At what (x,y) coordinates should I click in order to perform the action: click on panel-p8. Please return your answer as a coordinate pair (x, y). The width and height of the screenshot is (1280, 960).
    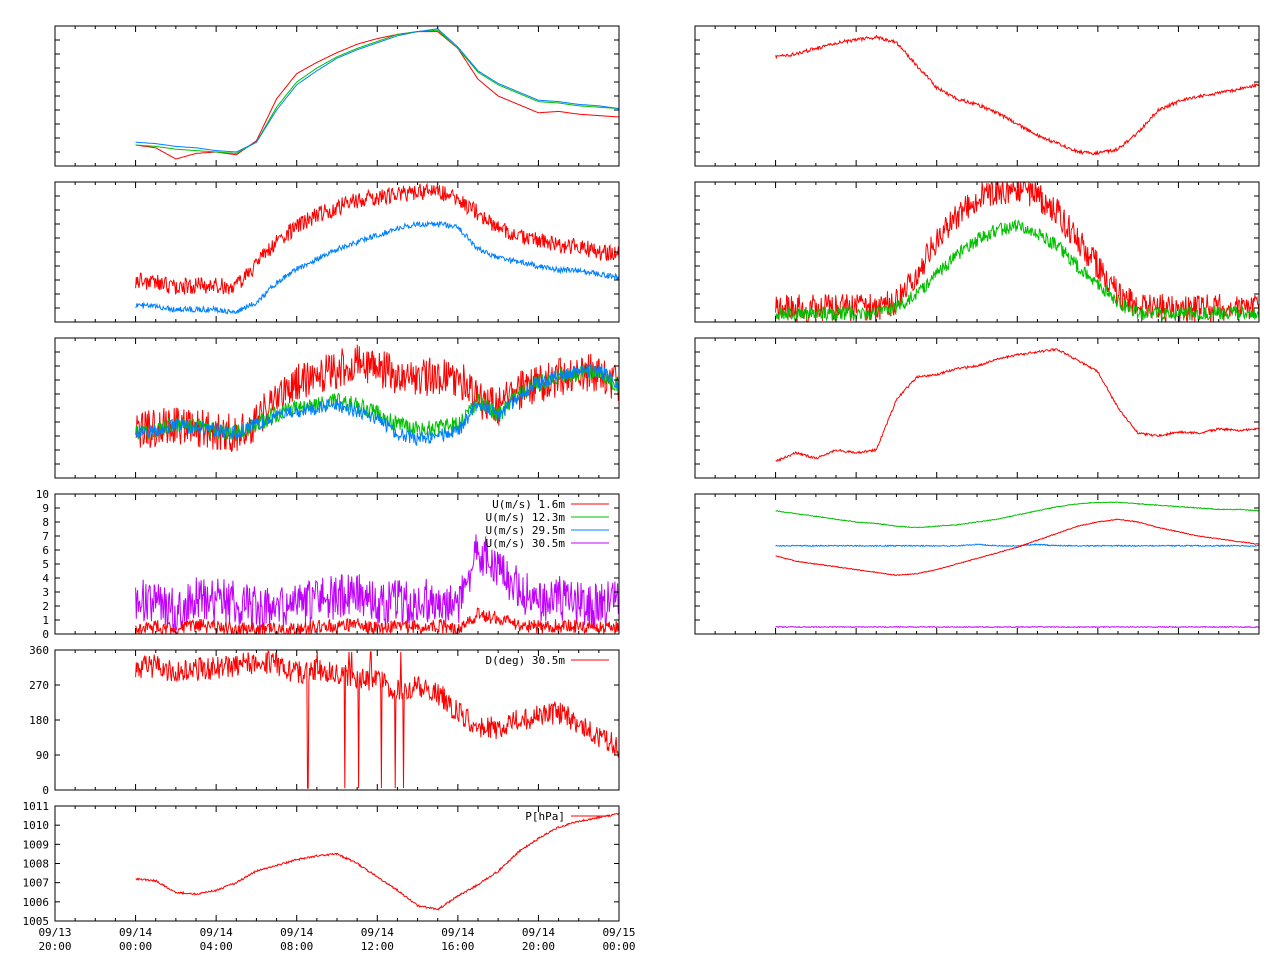
    Looking at the image, I should click on (977, 252).